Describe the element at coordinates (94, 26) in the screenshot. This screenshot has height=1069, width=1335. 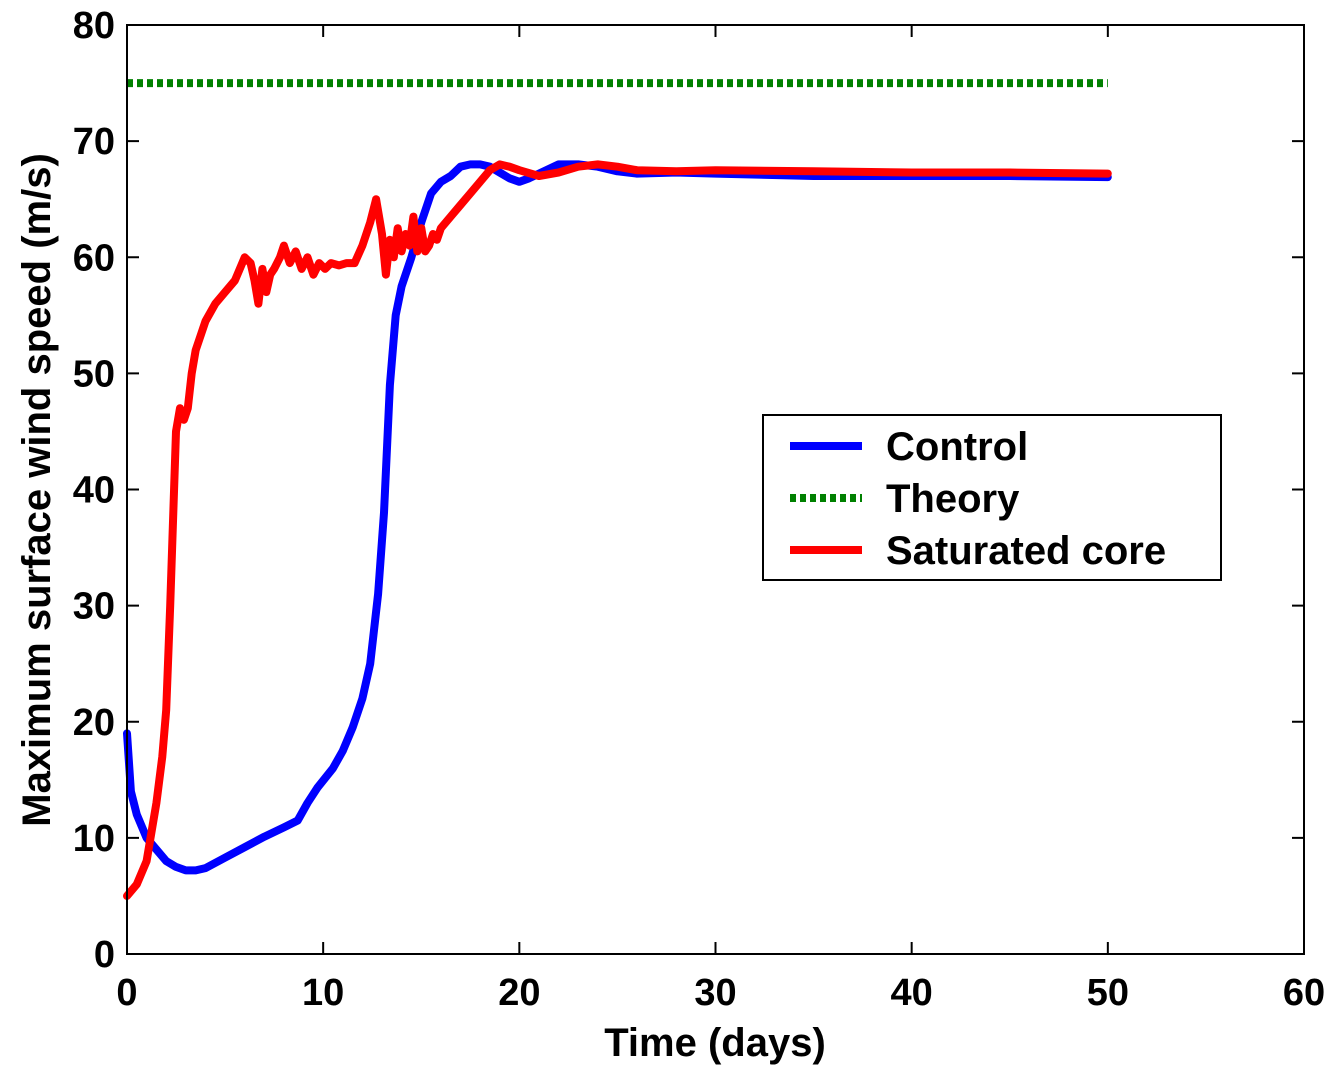
I see `y-tick-label: 80` at that location.